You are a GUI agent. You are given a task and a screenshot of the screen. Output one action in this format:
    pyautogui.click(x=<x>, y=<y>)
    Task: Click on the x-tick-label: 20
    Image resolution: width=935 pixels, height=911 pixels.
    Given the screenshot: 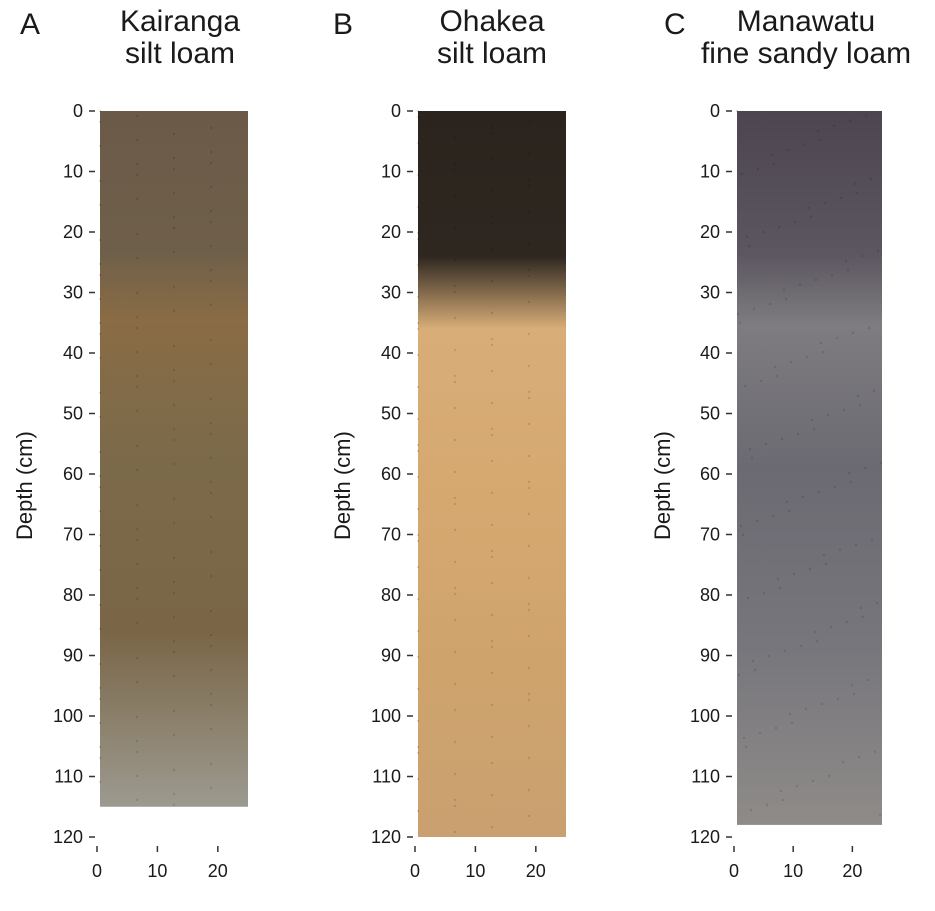 What is the action you would take?
    pyautogui.click(x=852, y=871)
    